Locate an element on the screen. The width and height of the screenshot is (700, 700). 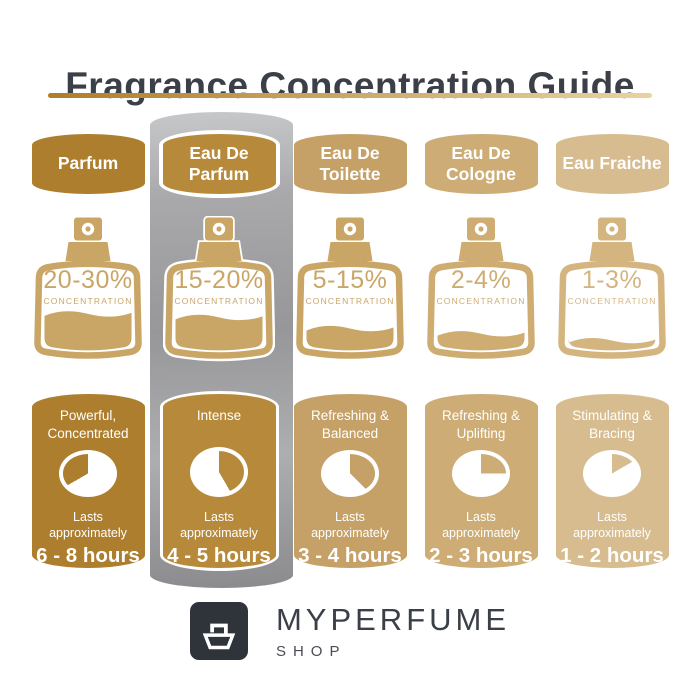
column-eau-de-cologne: Eau De Cologne 2-4% CONCENTRATION is located at coordinates (481, 351).